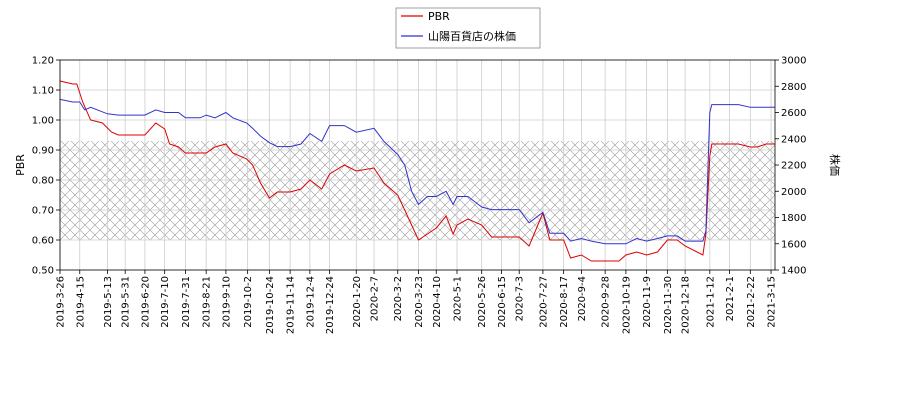  Describe the element at coordinates (835, 165) in the screenshot. I see `y2-axis-title: 株価` at that location.